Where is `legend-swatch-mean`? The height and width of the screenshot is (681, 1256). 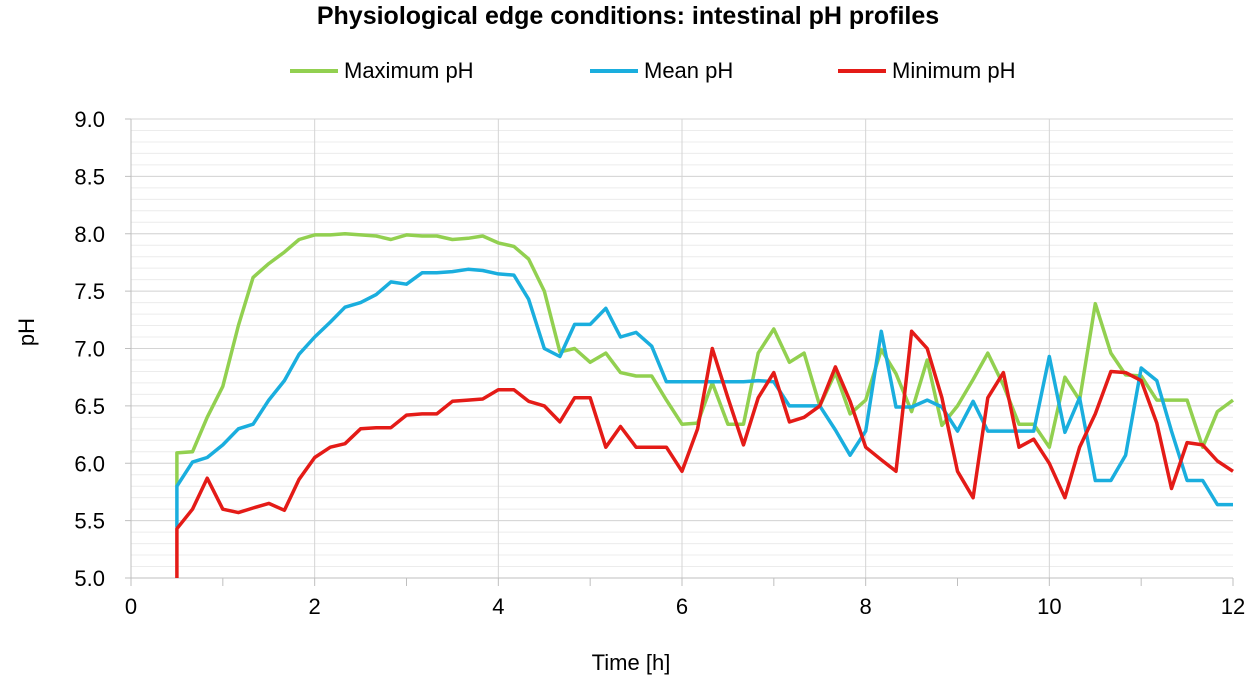 legend-swatch-mean is located at coordinates (614, 71).